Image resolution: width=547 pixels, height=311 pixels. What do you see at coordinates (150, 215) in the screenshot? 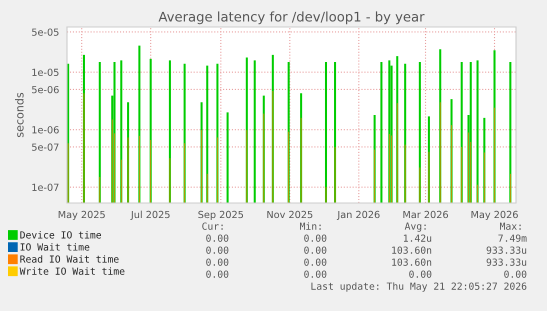
I see `x-tick-label: Jul 2025` at bounding box center [150, 215].